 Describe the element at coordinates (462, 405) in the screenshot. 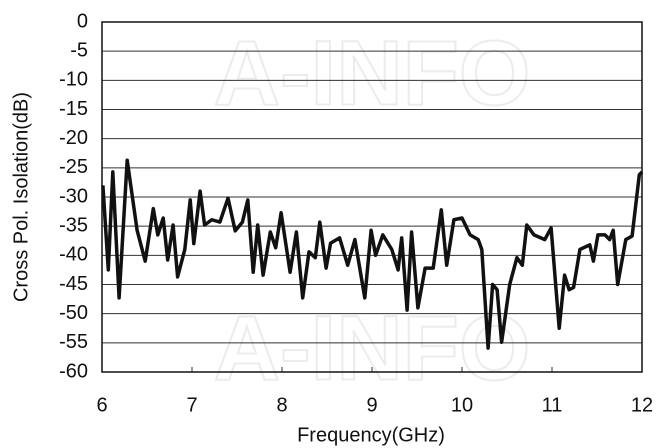

I see `x-tick-label: 10` at that location.